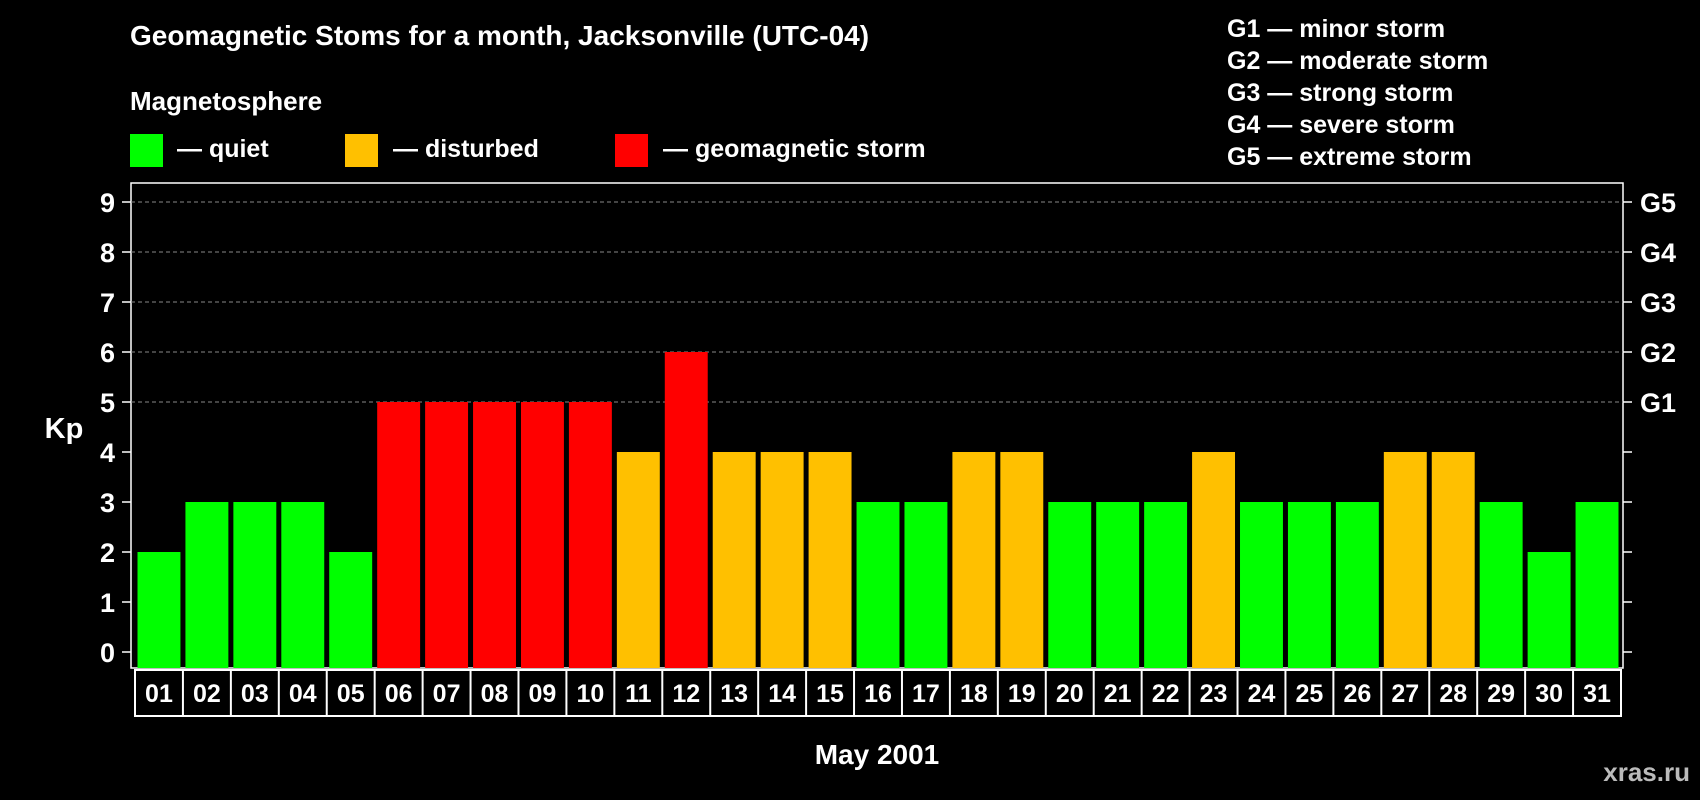 This screenshot has height=800, width=1700. I want to click on right-axis-label-g5: G5, so click(1658, 203).